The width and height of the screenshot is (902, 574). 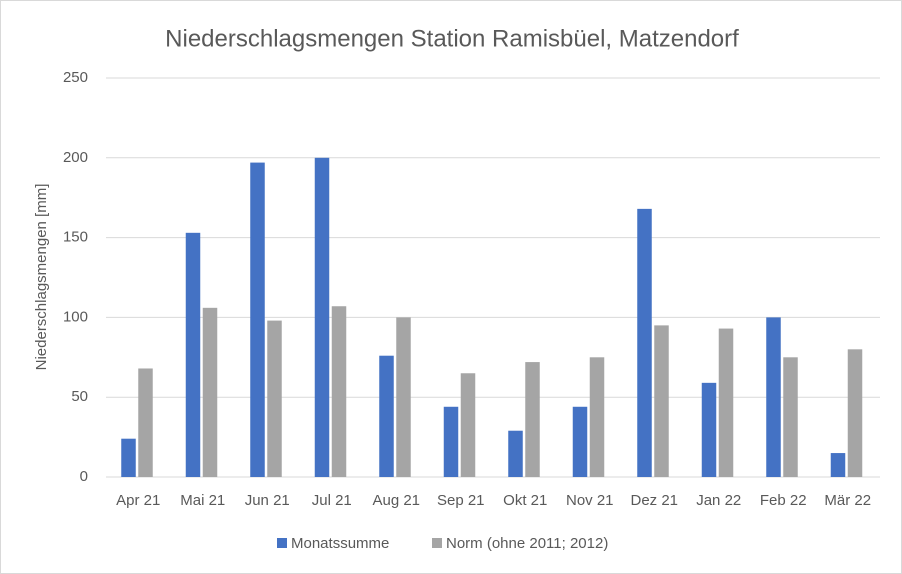 I want to click on x-tick-label: Okt 21, so click(x=525, y=500).